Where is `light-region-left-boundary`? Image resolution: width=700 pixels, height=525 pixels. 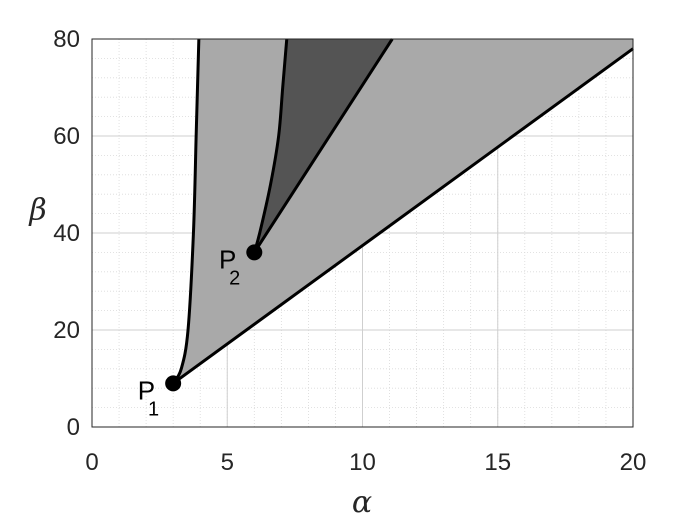
light-region-left-boundary is located at coordinates (186, 211).